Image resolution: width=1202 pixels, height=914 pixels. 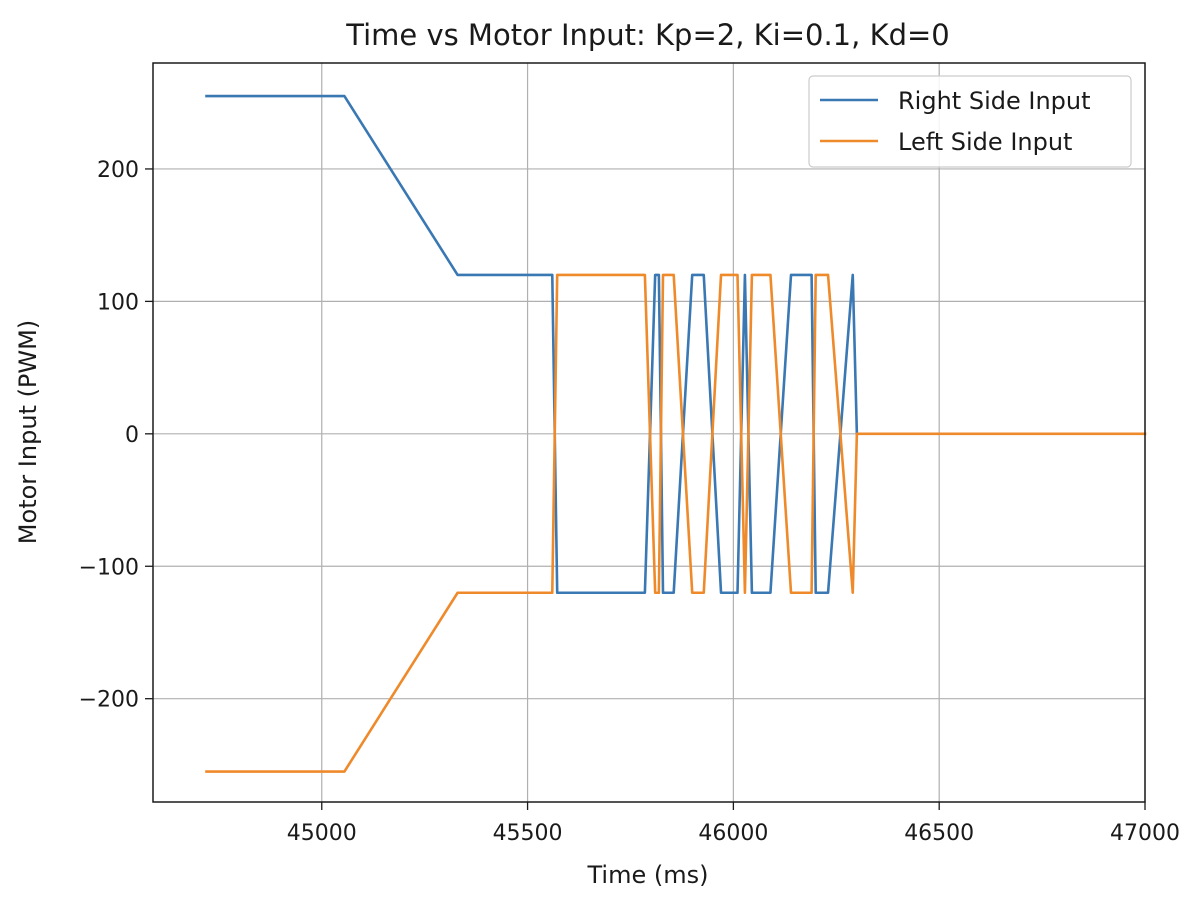 I want to click on x-tick-label: 45000, so click(x=322, y=833).